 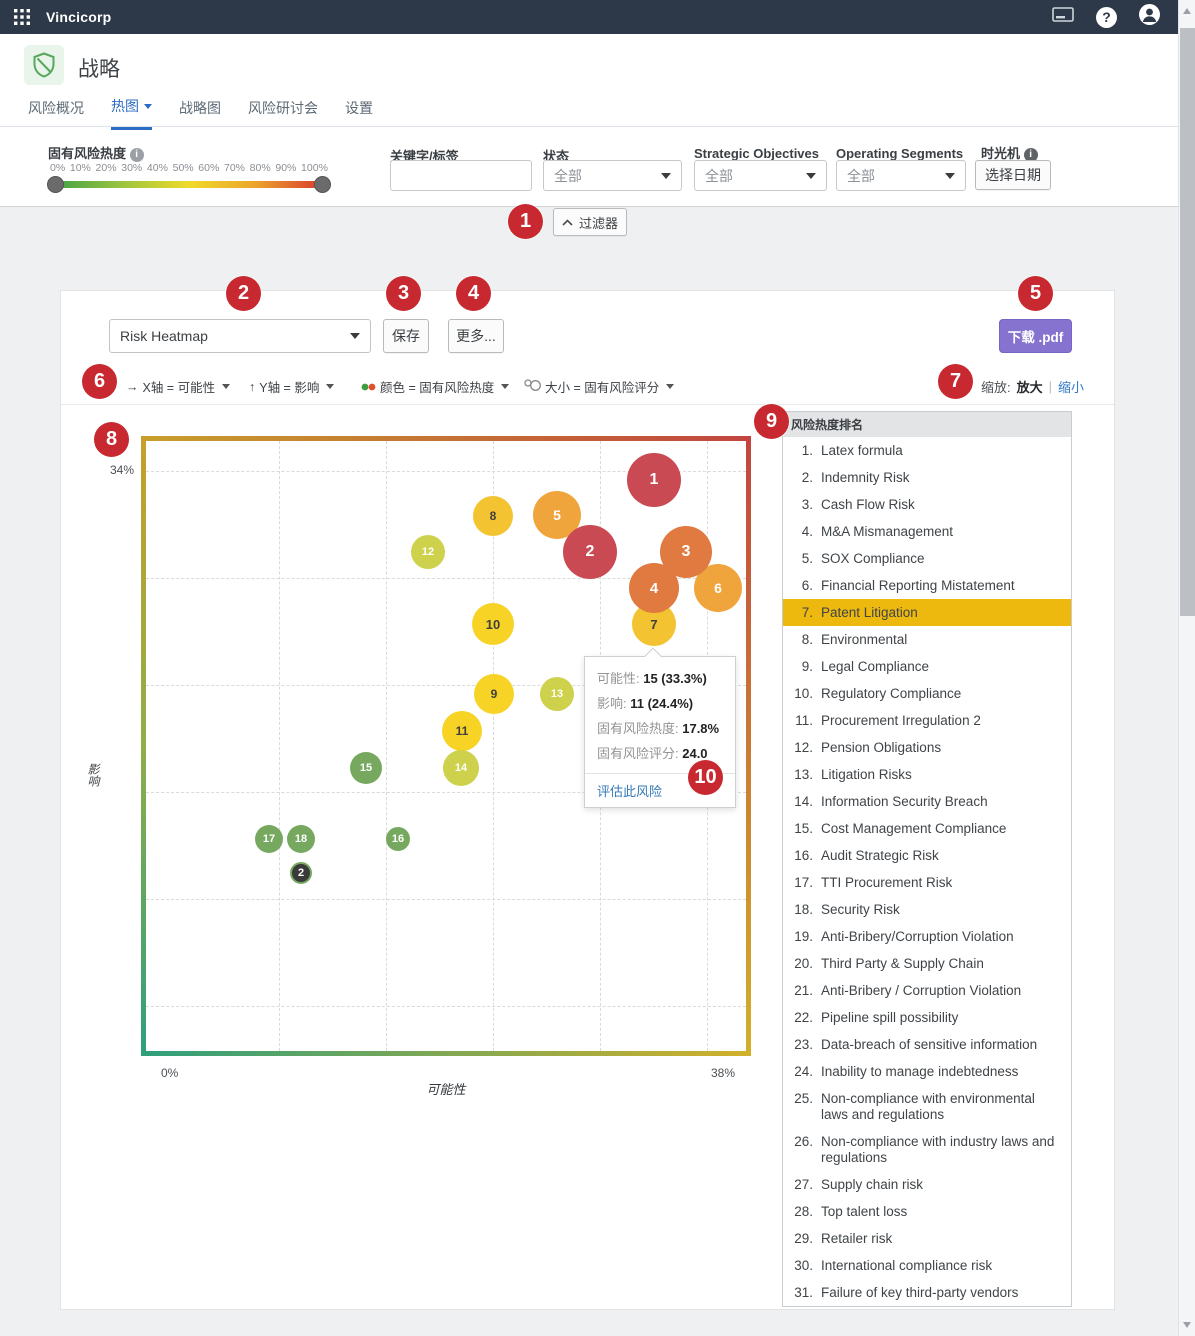 What do you see at coordinates (863, 558) in the screenshot?
I see `ranking-item-5: 5. SOX Compliance` at bounding box center [863, 558].